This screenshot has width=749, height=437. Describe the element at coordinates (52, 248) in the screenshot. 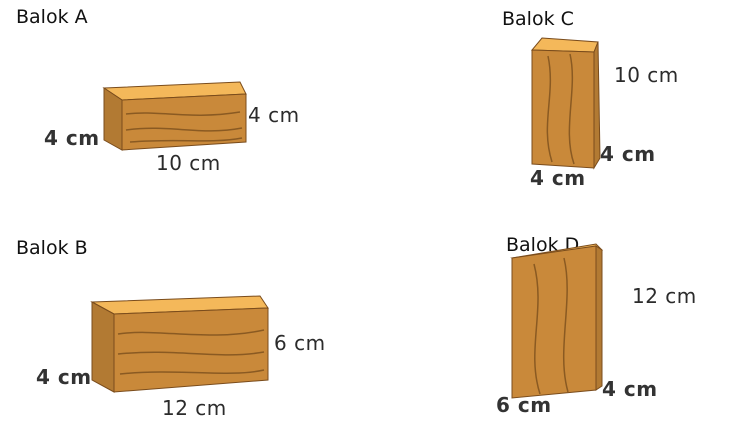

I see `block-b-title: Balok B` at that location.